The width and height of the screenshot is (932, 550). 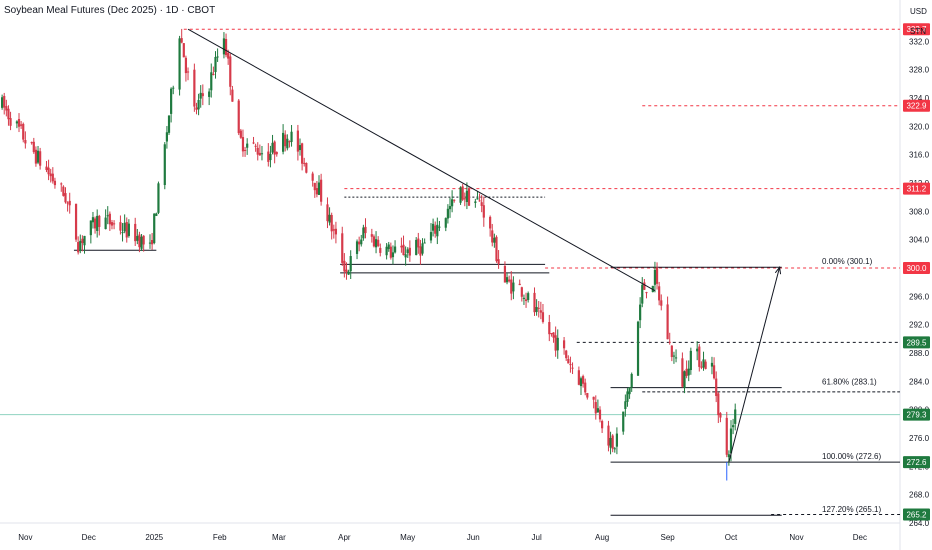 I want to click on fib-label-1: 61.80% (283.1), so click(x=849, y=382).